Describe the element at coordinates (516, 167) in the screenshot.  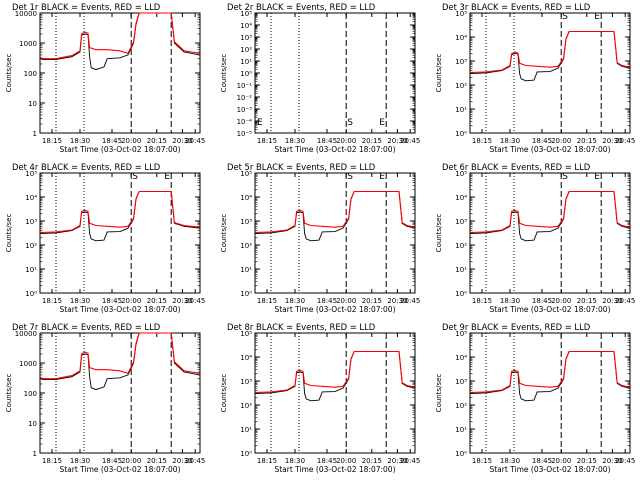
I see `chart-title: Det 6r BLACK = Events, RED = LLD` at that location.